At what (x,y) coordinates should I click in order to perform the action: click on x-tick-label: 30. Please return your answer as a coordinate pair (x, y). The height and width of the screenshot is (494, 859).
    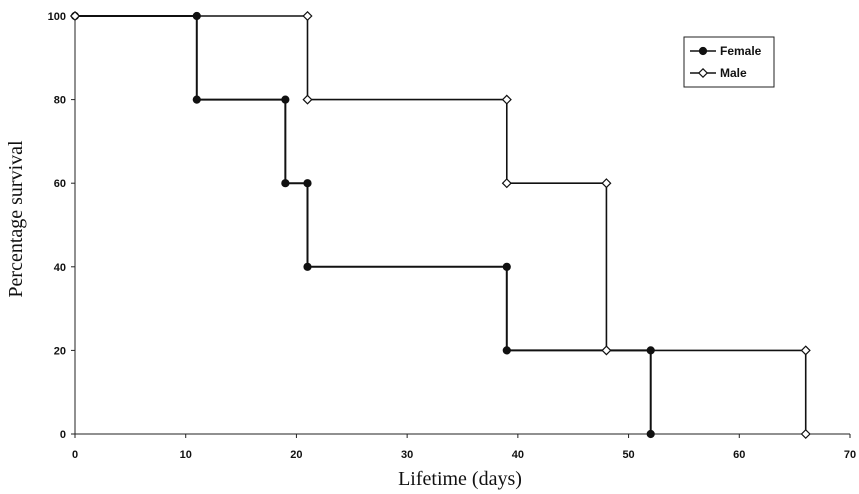
    Looking at the image, I should click on (407, 455).